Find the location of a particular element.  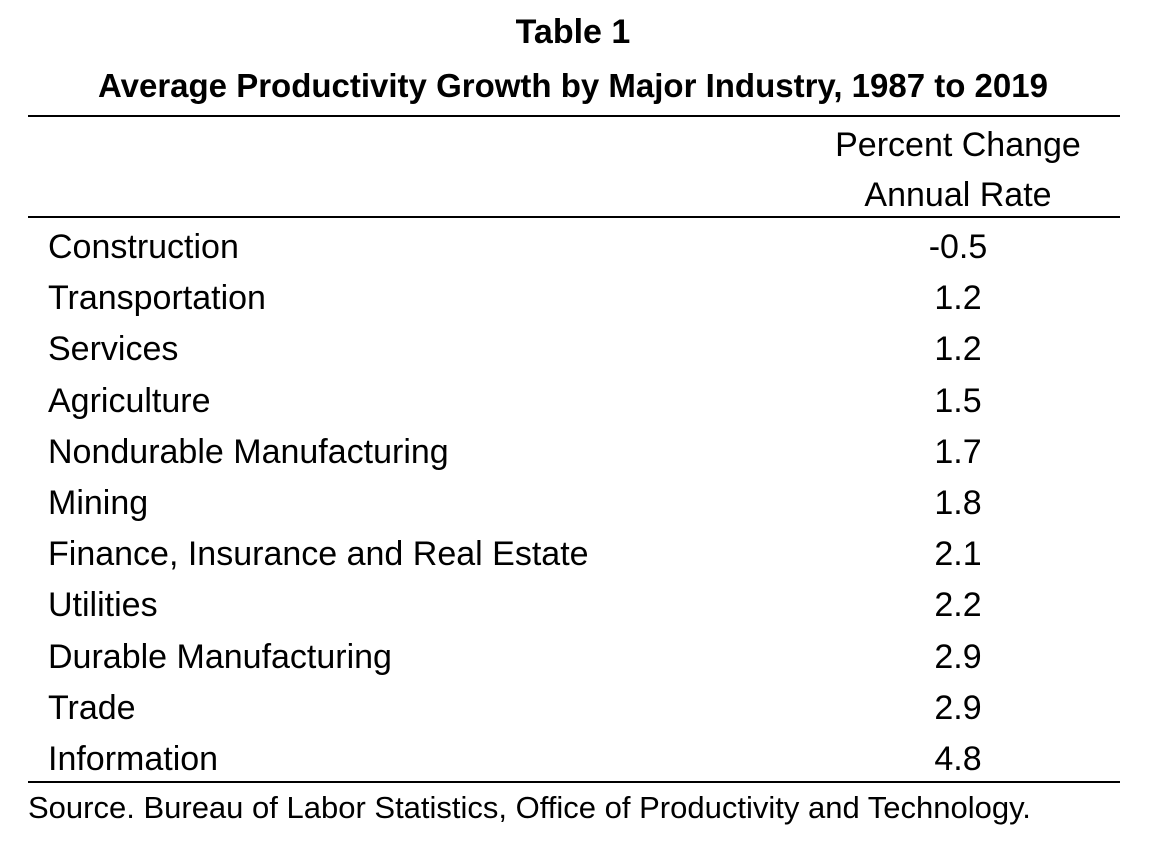

table-row: Mining 1.8 is located at coordinates (586, 503).